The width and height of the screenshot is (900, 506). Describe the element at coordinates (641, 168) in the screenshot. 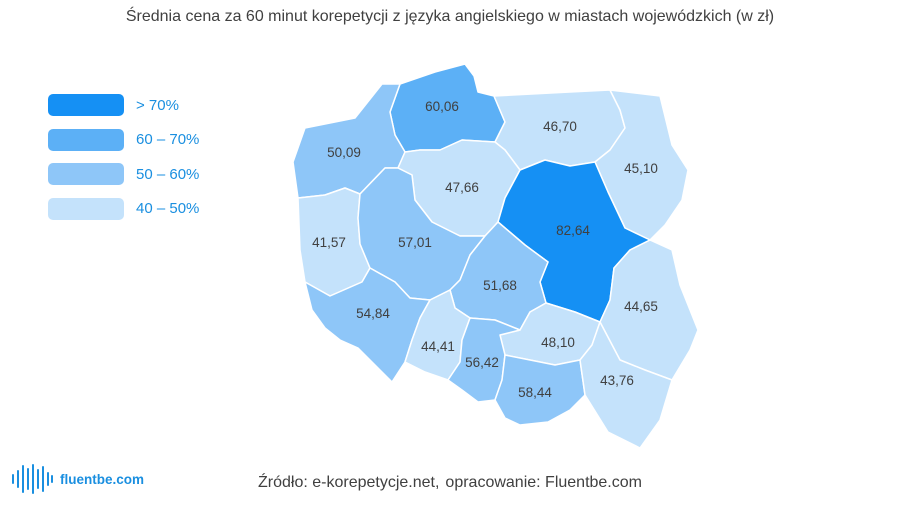

I see `region-value-podlaskie: 45,10` at that location.